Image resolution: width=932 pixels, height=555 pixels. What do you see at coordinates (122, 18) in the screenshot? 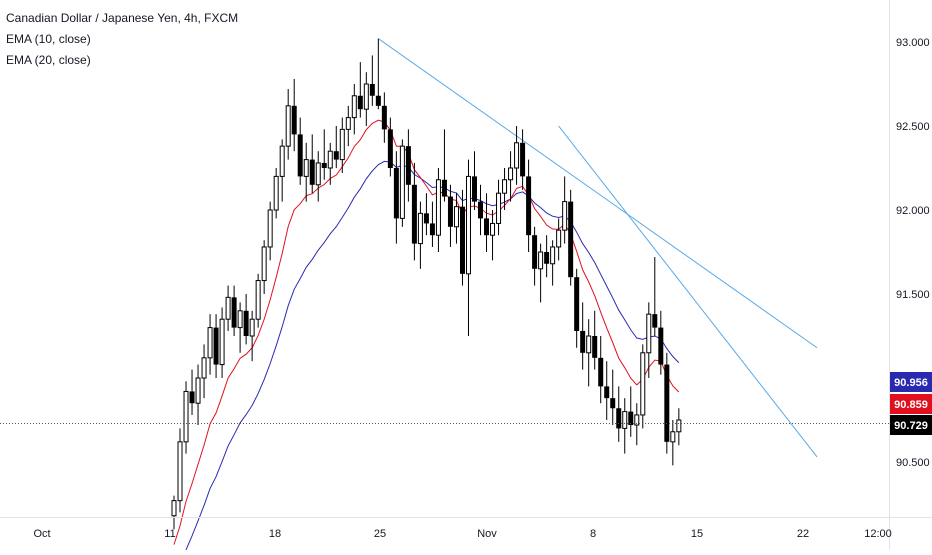
I see `chart-title: Canadian Dollar / Japanese Yen, 4h, FXCM` at bounding box center [122, 18].